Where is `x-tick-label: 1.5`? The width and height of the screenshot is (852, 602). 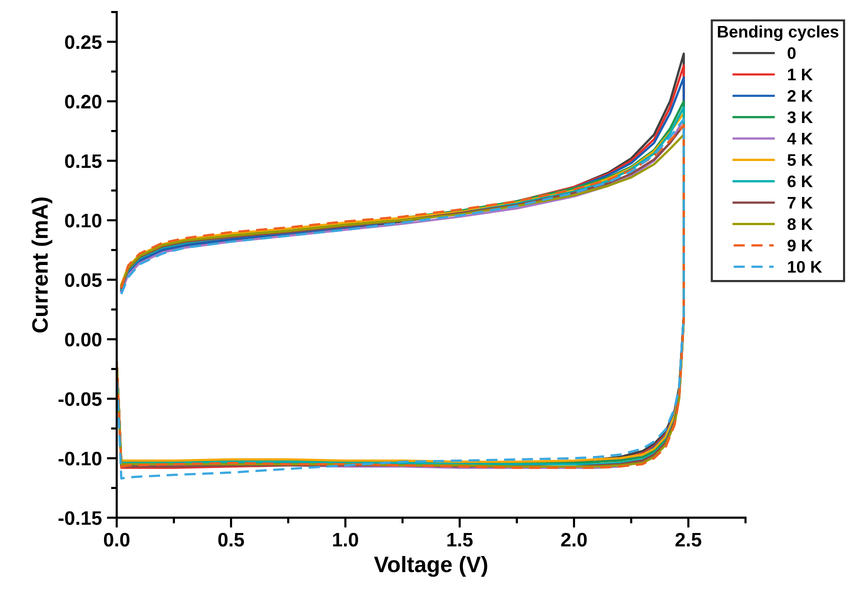 x-tick-label: 1.5 is located at coordinates (460, 540).